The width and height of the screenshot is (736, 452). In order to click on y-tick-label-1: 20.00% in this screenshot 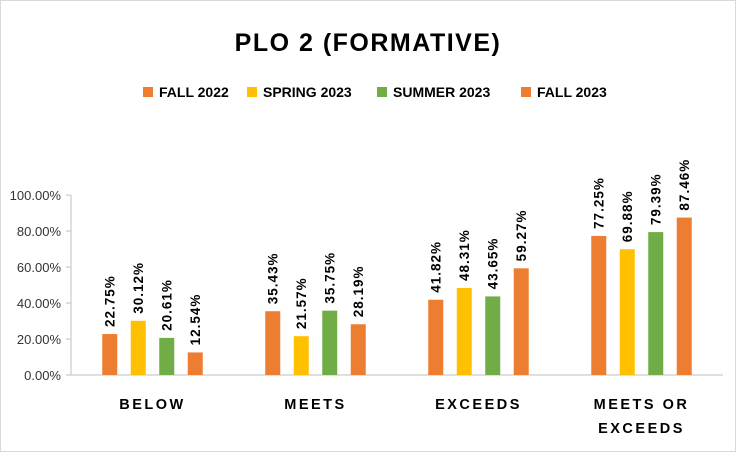, I will do `click(39, 339)`.